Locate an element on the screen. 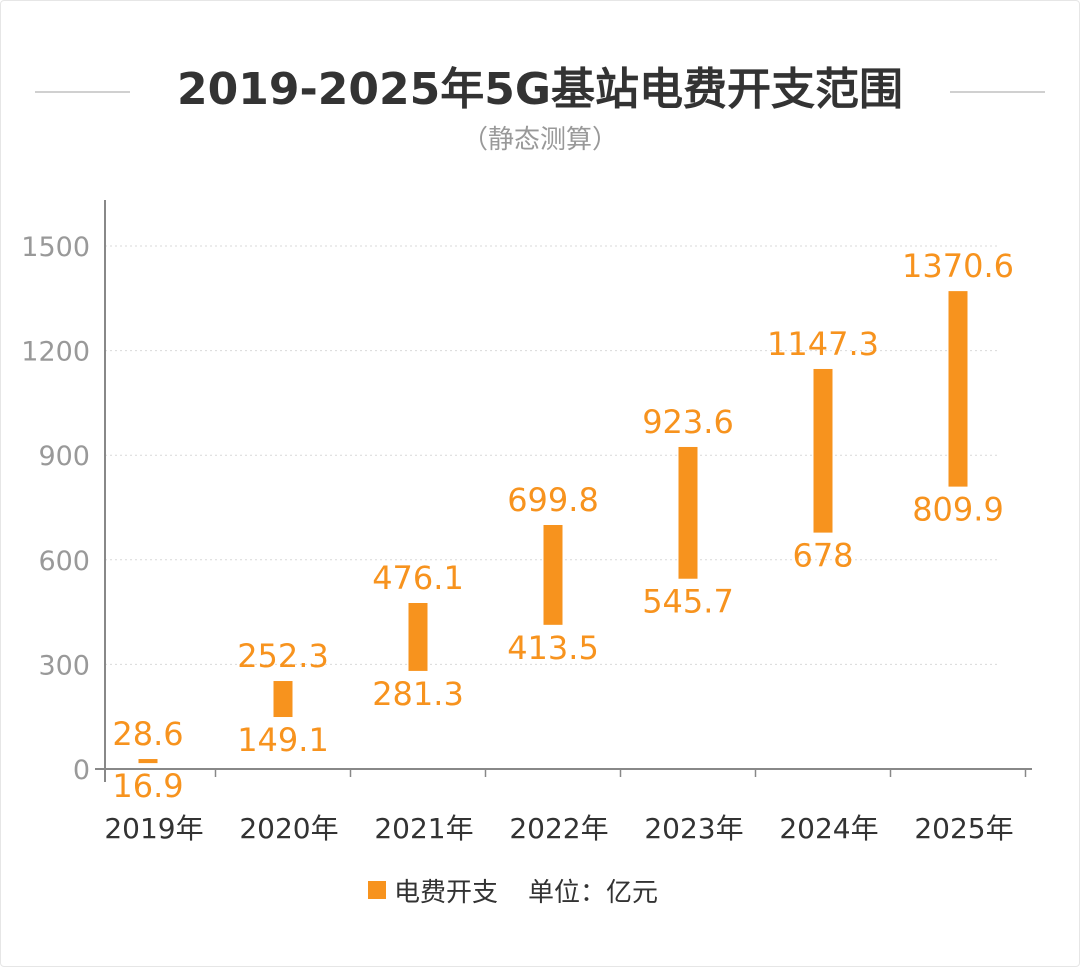 The height and width of the screenshot is (967, 1080). y-tick-label: 600 is located at coordinates (64, 561).